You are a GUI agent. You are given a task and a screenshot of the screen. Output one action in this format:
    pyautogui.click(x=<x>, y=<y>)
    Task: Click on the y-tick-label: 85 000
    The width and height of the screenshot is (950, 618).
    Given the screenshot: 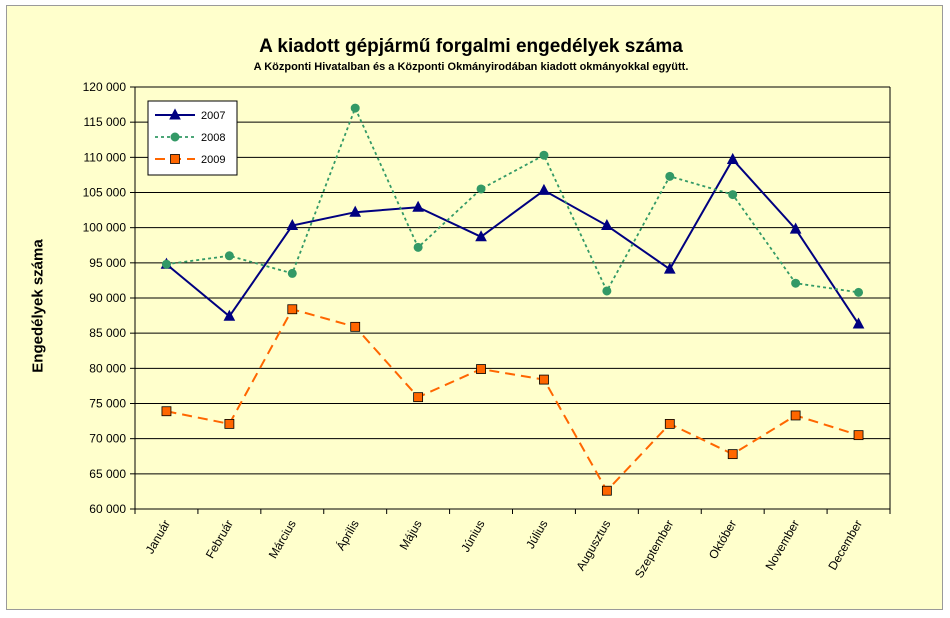 What is the action you would take?
    pyautogui.click(x=107, y=333)
    